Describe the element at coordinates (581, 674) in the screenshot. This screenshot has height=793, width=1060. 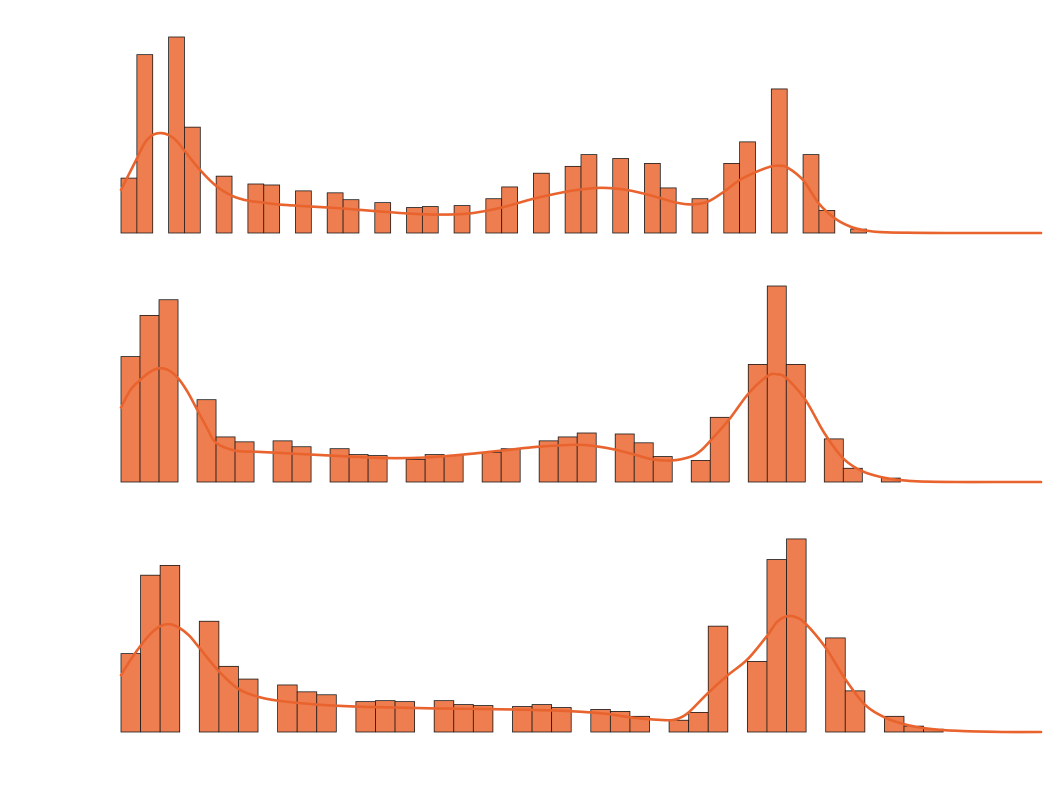
I see `kde-curve-bottom` at that location.